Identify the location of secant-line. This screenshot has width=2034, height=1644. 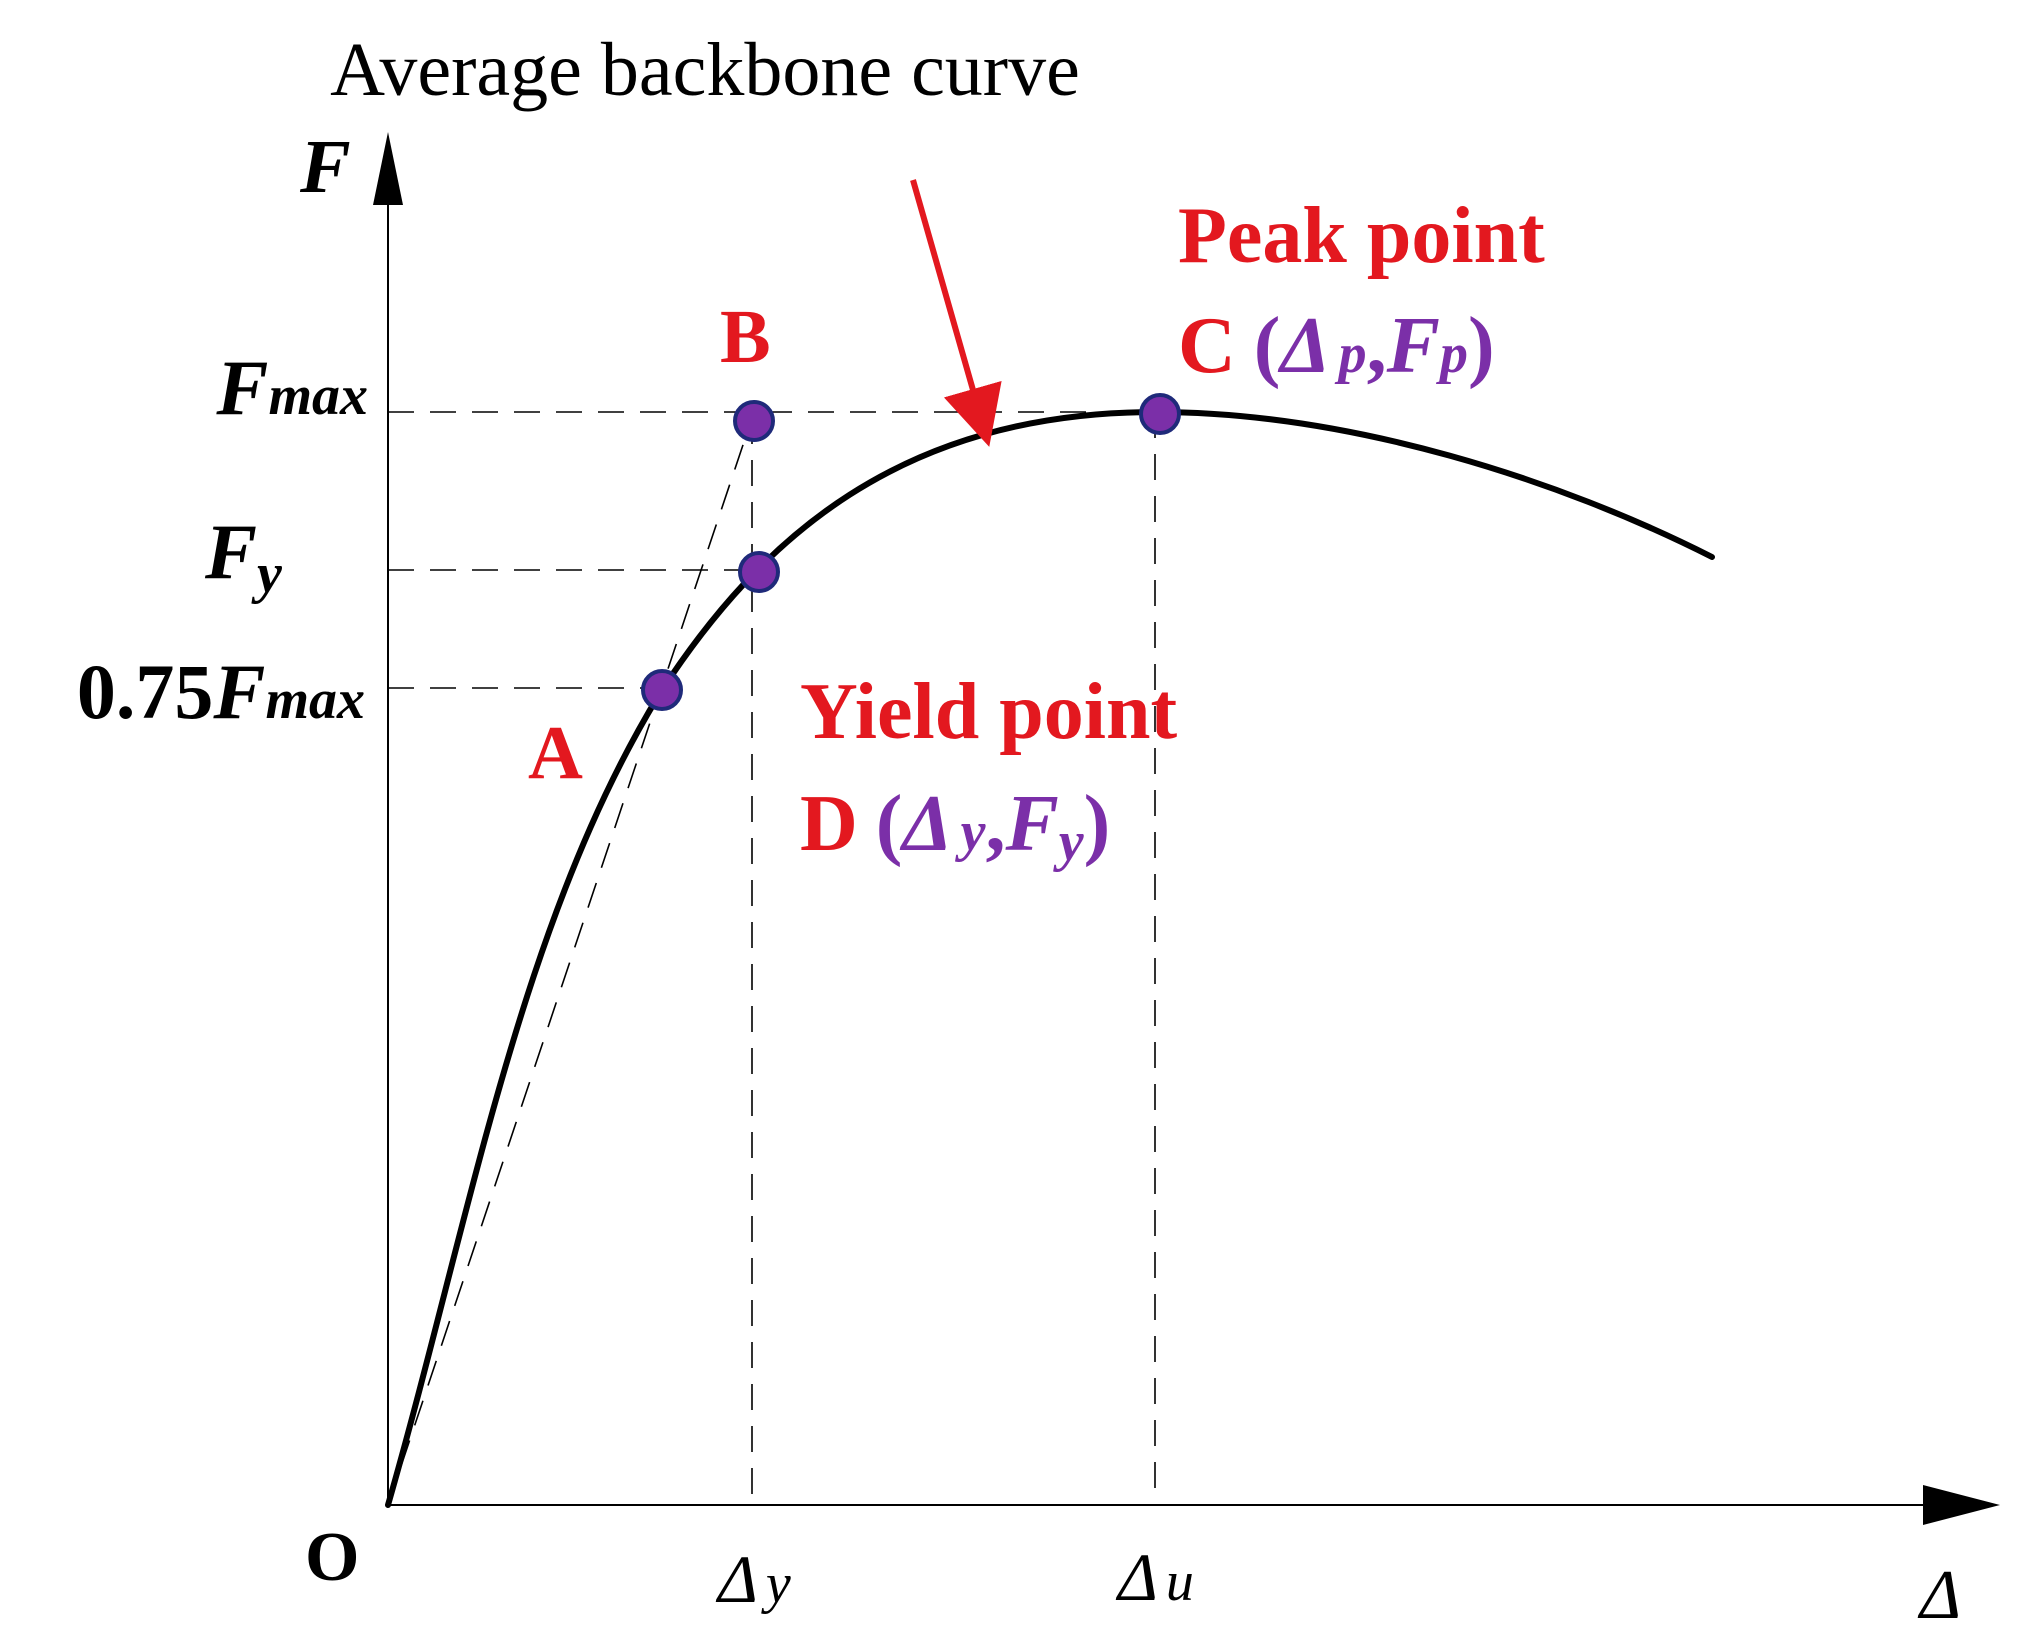
(570, 961).